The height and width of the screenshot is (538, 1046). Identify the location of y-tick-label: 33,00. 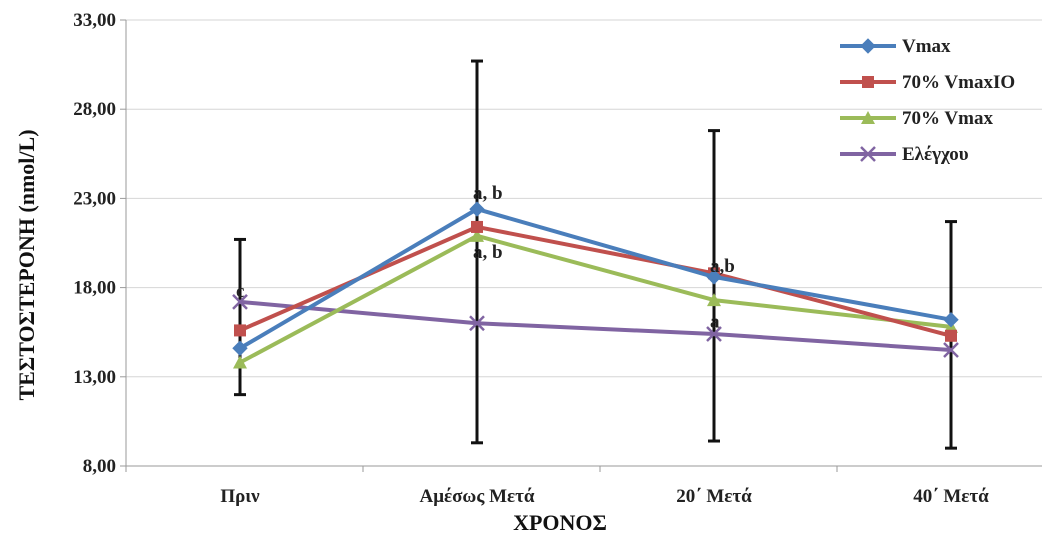
(94, 20).